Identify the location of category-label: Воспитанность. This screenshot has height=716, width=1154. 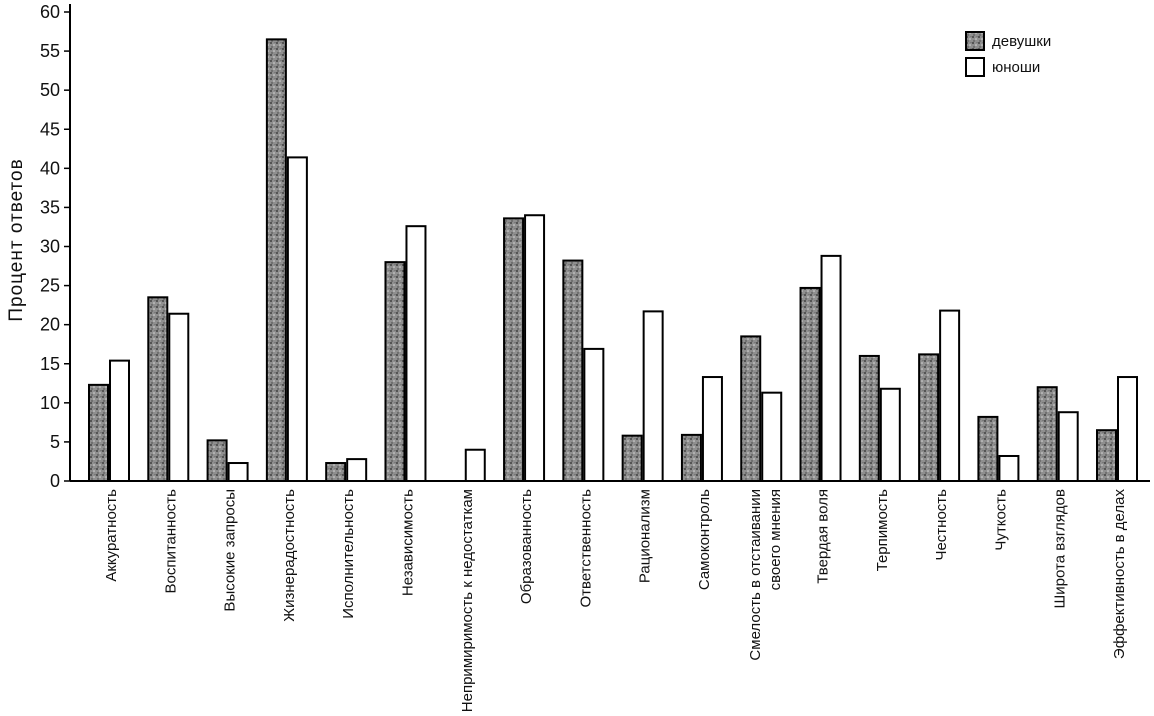
(170, 541).